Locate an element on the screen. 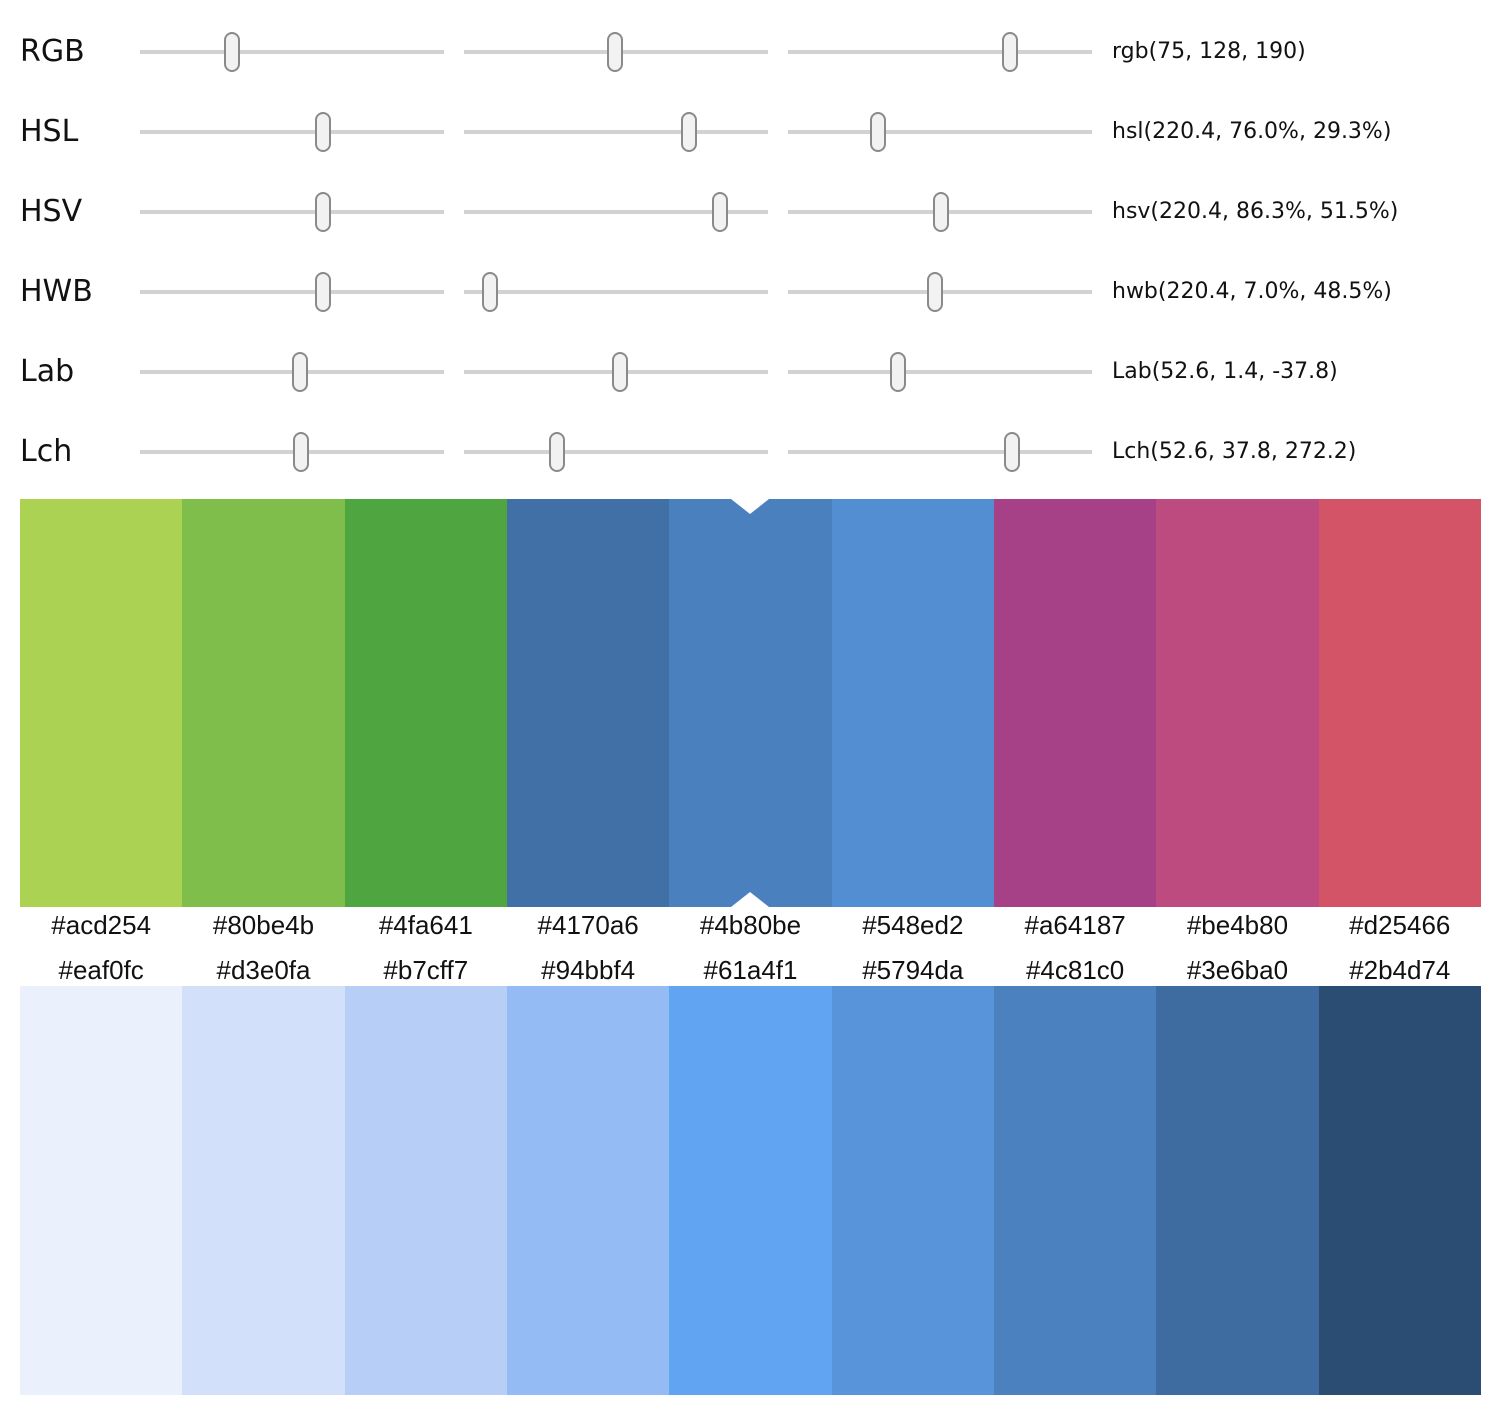 The height and width of the screenshot is (1415, 1501). slider-row-lch: Lch Lch(52.6, 37.8, 272.2) is located at coordinates (750, 452).